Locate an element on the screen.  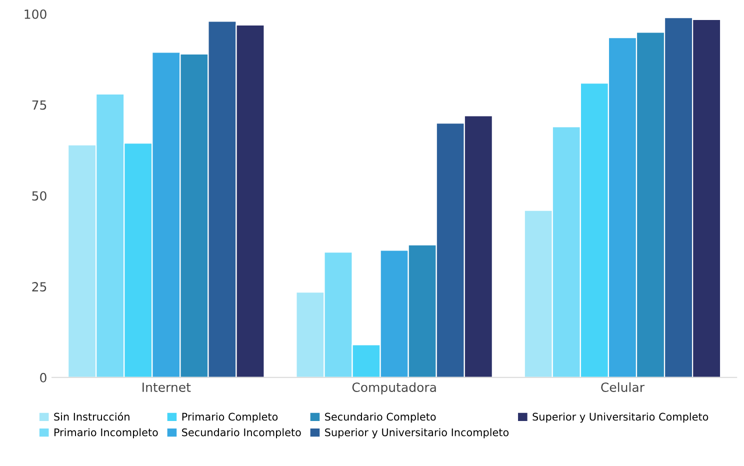
y-tick-label: 75 is located at coordinates (39, 105).